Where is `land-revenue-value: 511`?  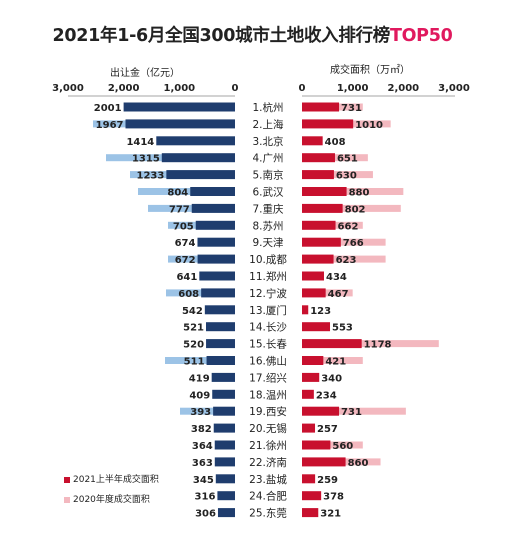
land-revenue-value: 511 is located at coordinates (194, 362).